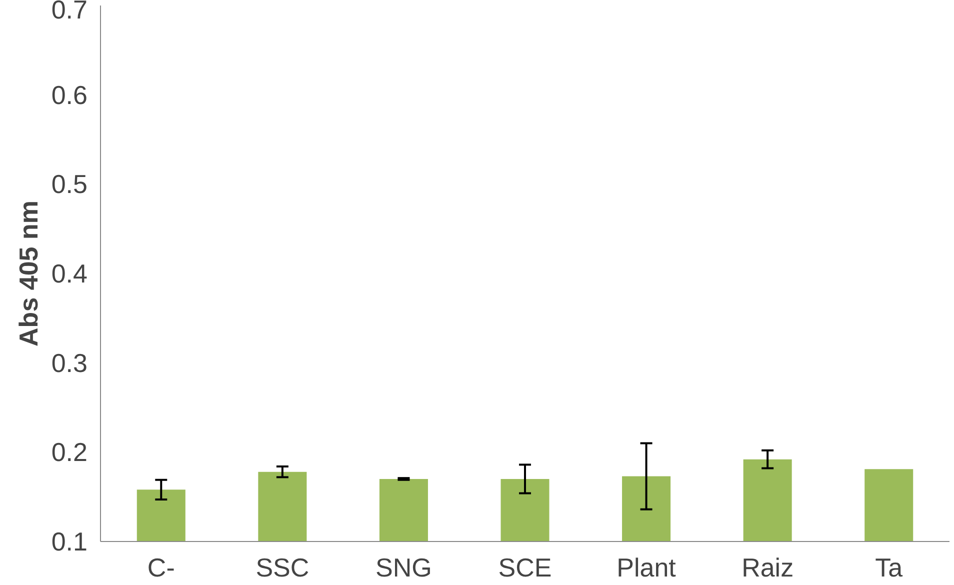  I want to click on y-tick-label: 0.6, so click(69, 95).